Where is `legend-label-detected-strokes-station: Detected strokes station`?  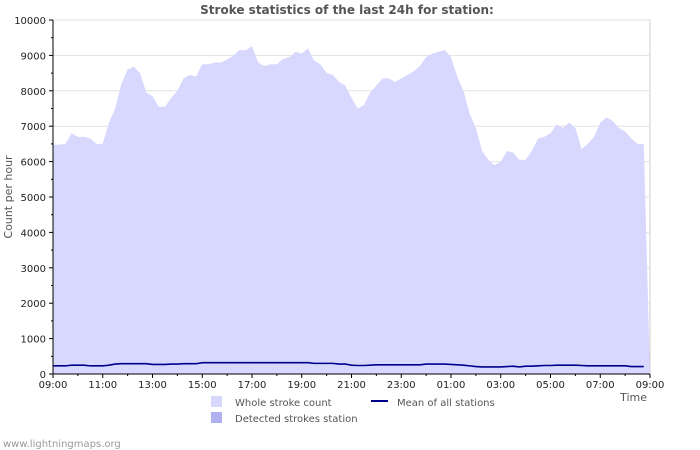 legend-label-detected-strokes-station: Detected strokes station is located at coordinates (296, 419).